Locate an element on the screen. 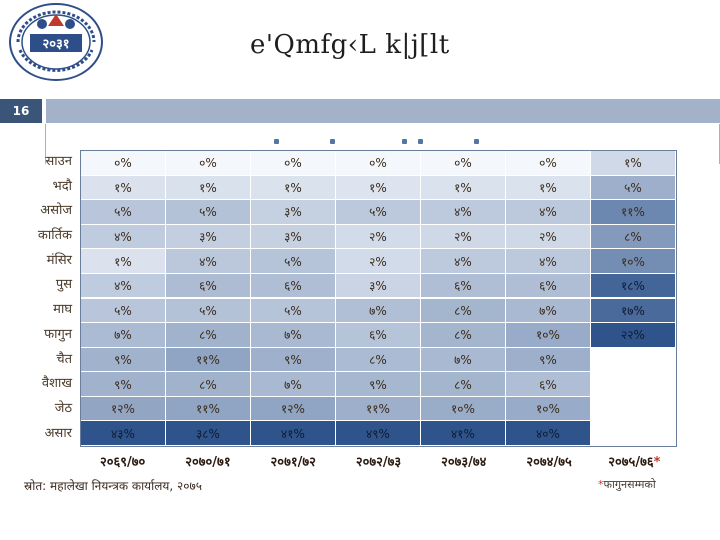 The width and height of the screenshot is (720, 540). fiscal-year-text: २०७४/७५ is located at coordinates (549, 462).